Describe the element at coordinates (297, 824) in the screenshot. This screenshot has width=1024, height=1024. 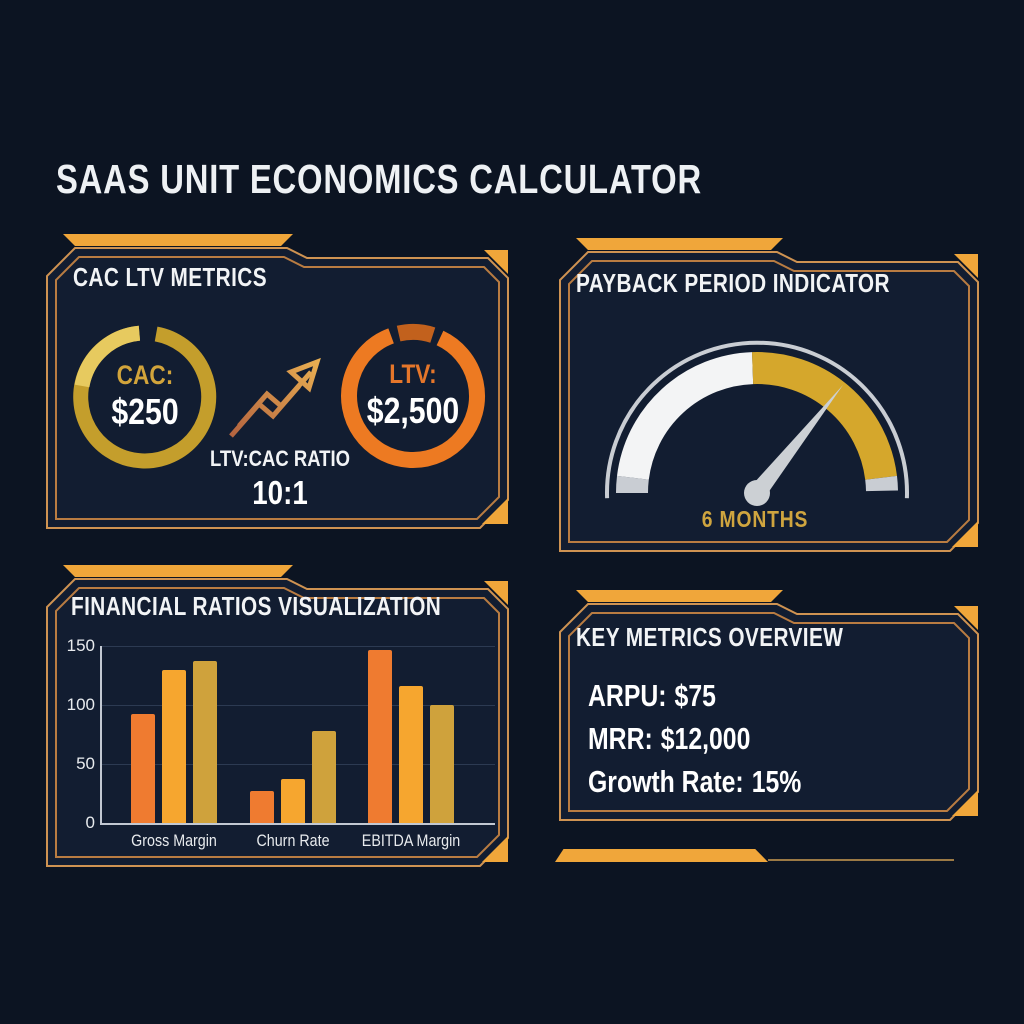
I see `x-axis-line` at that location.